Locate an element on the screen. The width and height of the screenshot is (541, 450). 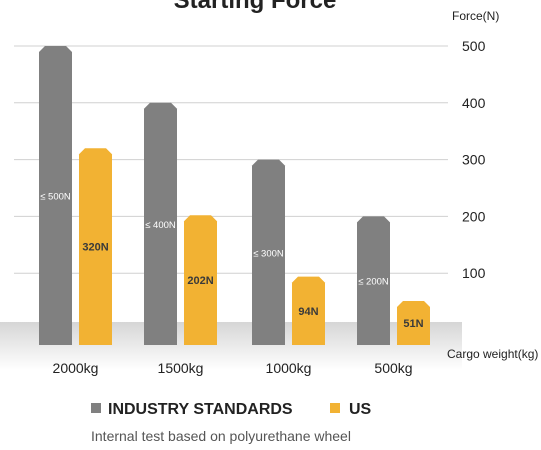
y-axis-title: Force(N) is located at coordinates (475, 16).